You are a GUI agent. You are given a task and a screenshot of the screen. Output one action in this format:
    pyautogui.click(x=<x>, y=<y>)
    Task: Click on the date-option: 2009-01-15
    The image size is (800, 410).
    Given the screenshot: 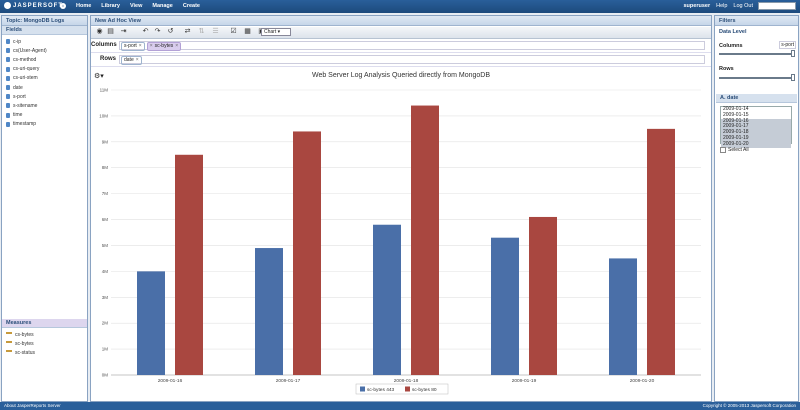 What is the action you would take?
    pyautogui.click(x=736, y=114)
    